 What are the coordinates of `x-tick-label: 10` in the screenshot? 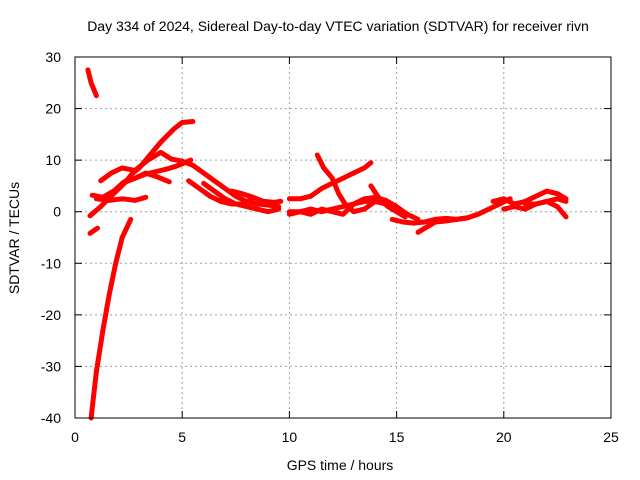 It's located at (290, 437).